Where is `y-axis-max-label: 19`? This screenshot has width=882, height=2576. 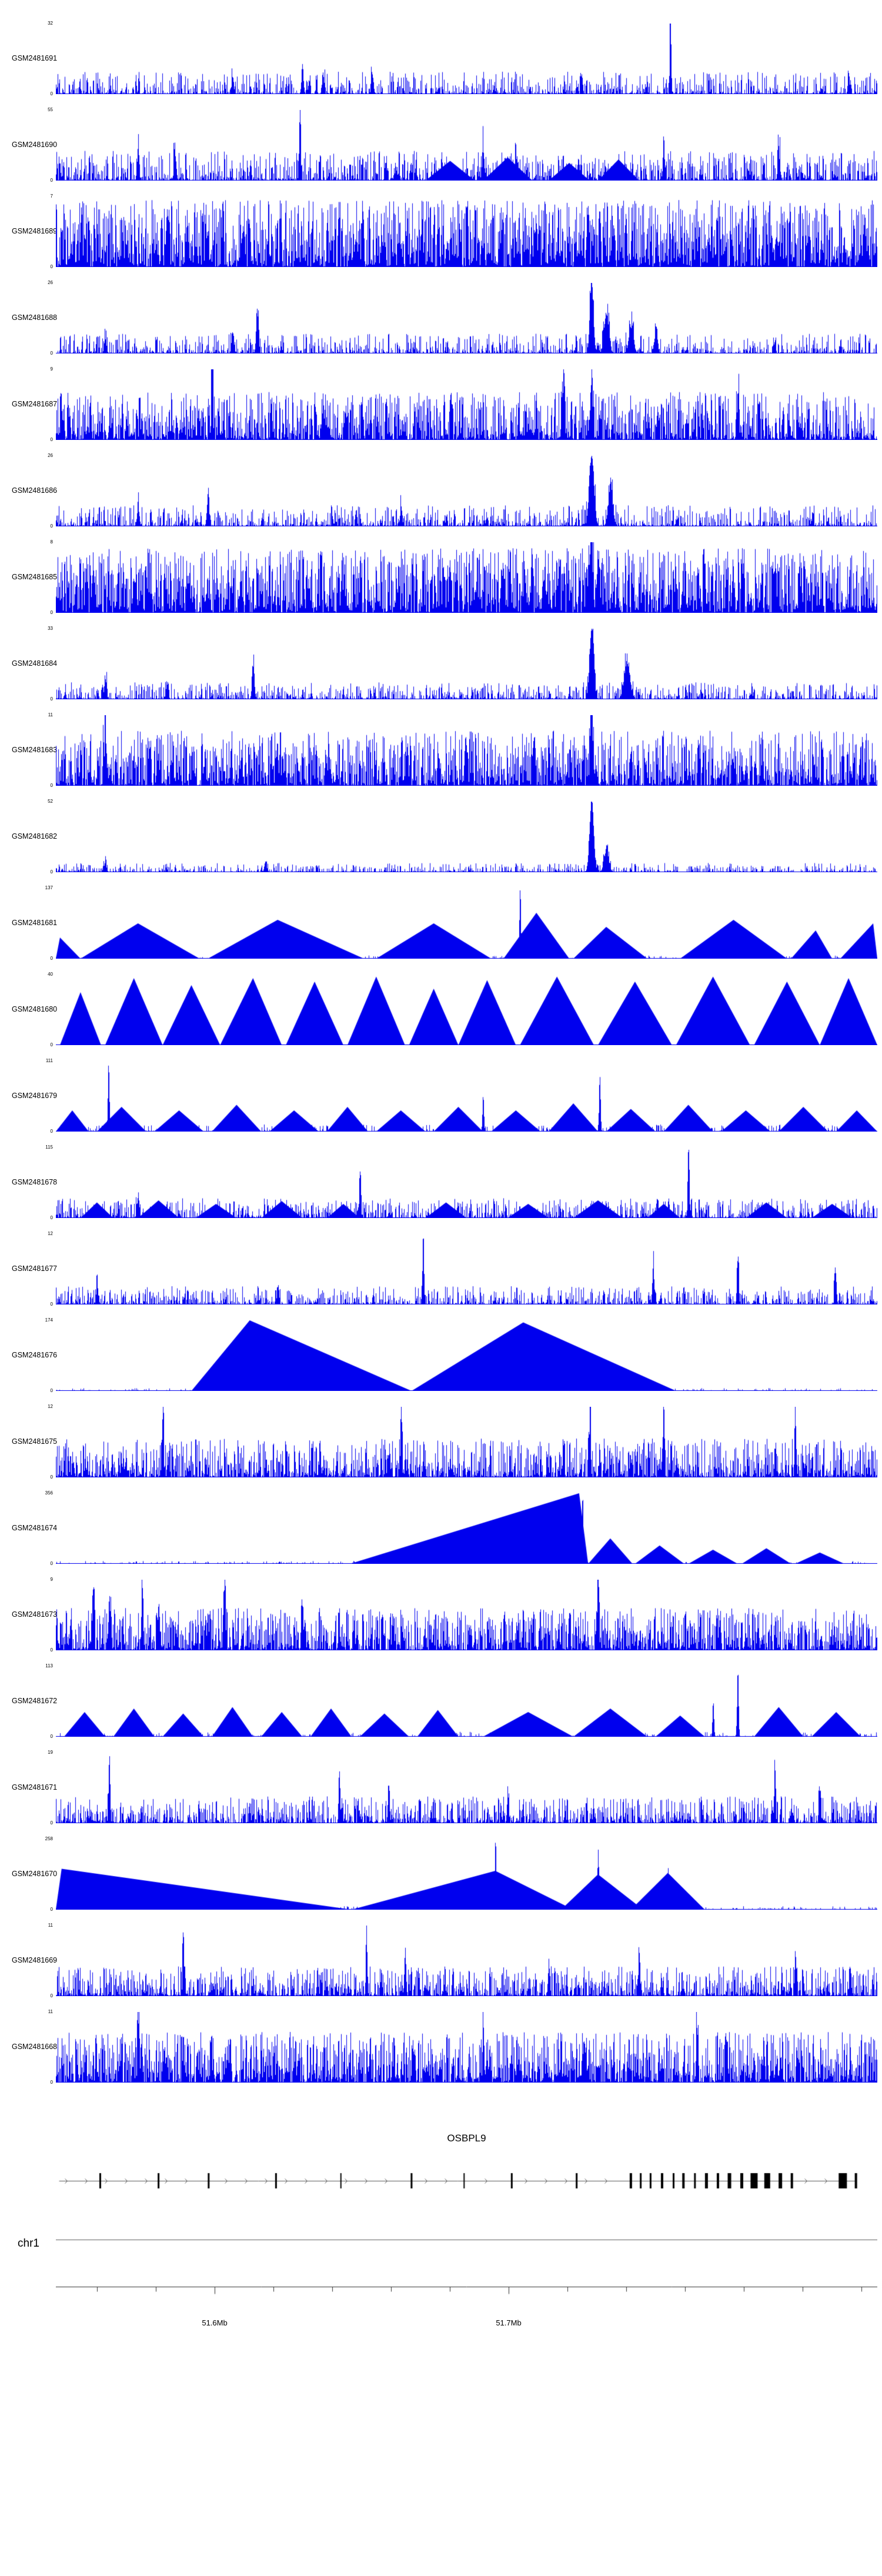
y-axis-max-label: 19 is located at coordinates (50, 1752).